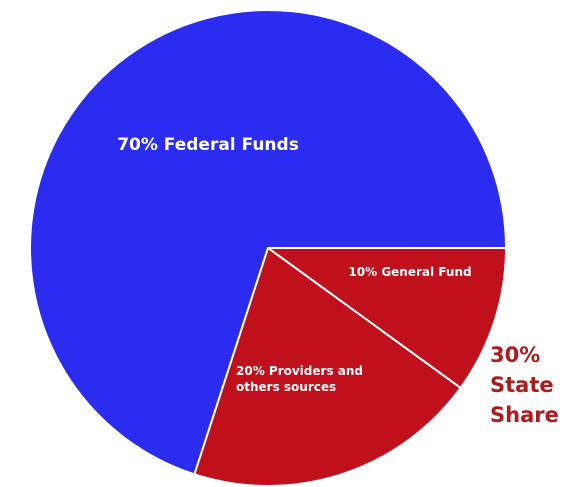 Image resolution: width=573 pixels, height=487 pixels. I want to click on slice-label-line: 70% Federal Funds, so click(208, 145).